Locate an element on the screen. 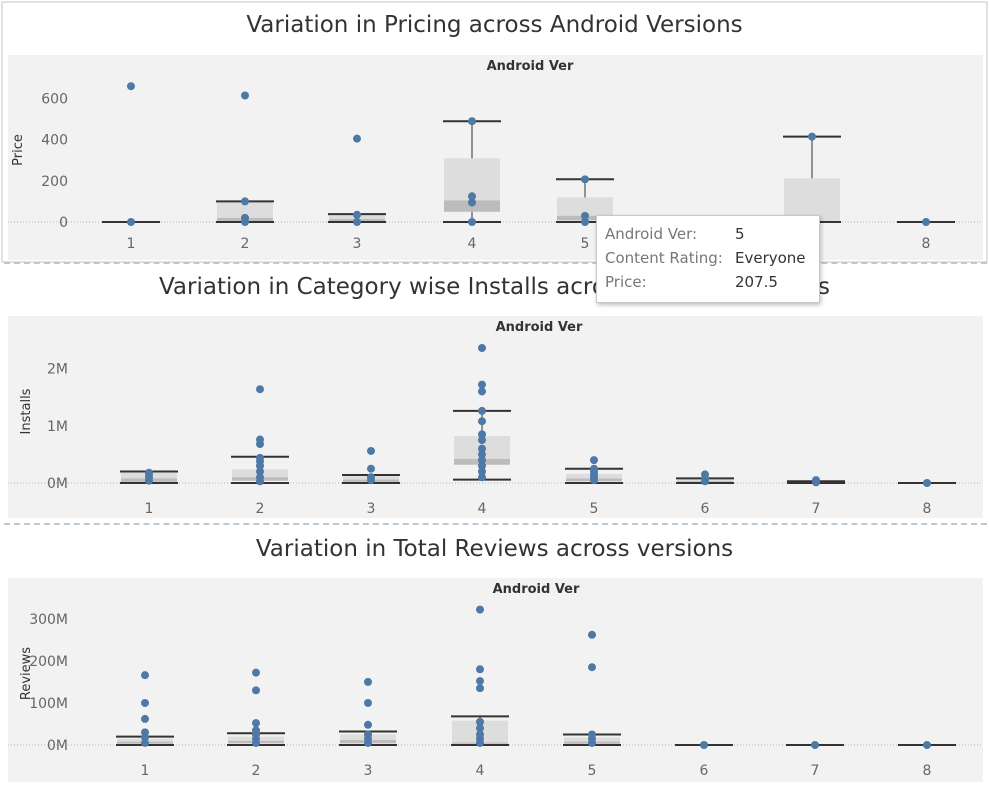 Image resolution: width=989 pixels, height=789 pixels. column-header: Android Ver is located at coordinates (530, 66).